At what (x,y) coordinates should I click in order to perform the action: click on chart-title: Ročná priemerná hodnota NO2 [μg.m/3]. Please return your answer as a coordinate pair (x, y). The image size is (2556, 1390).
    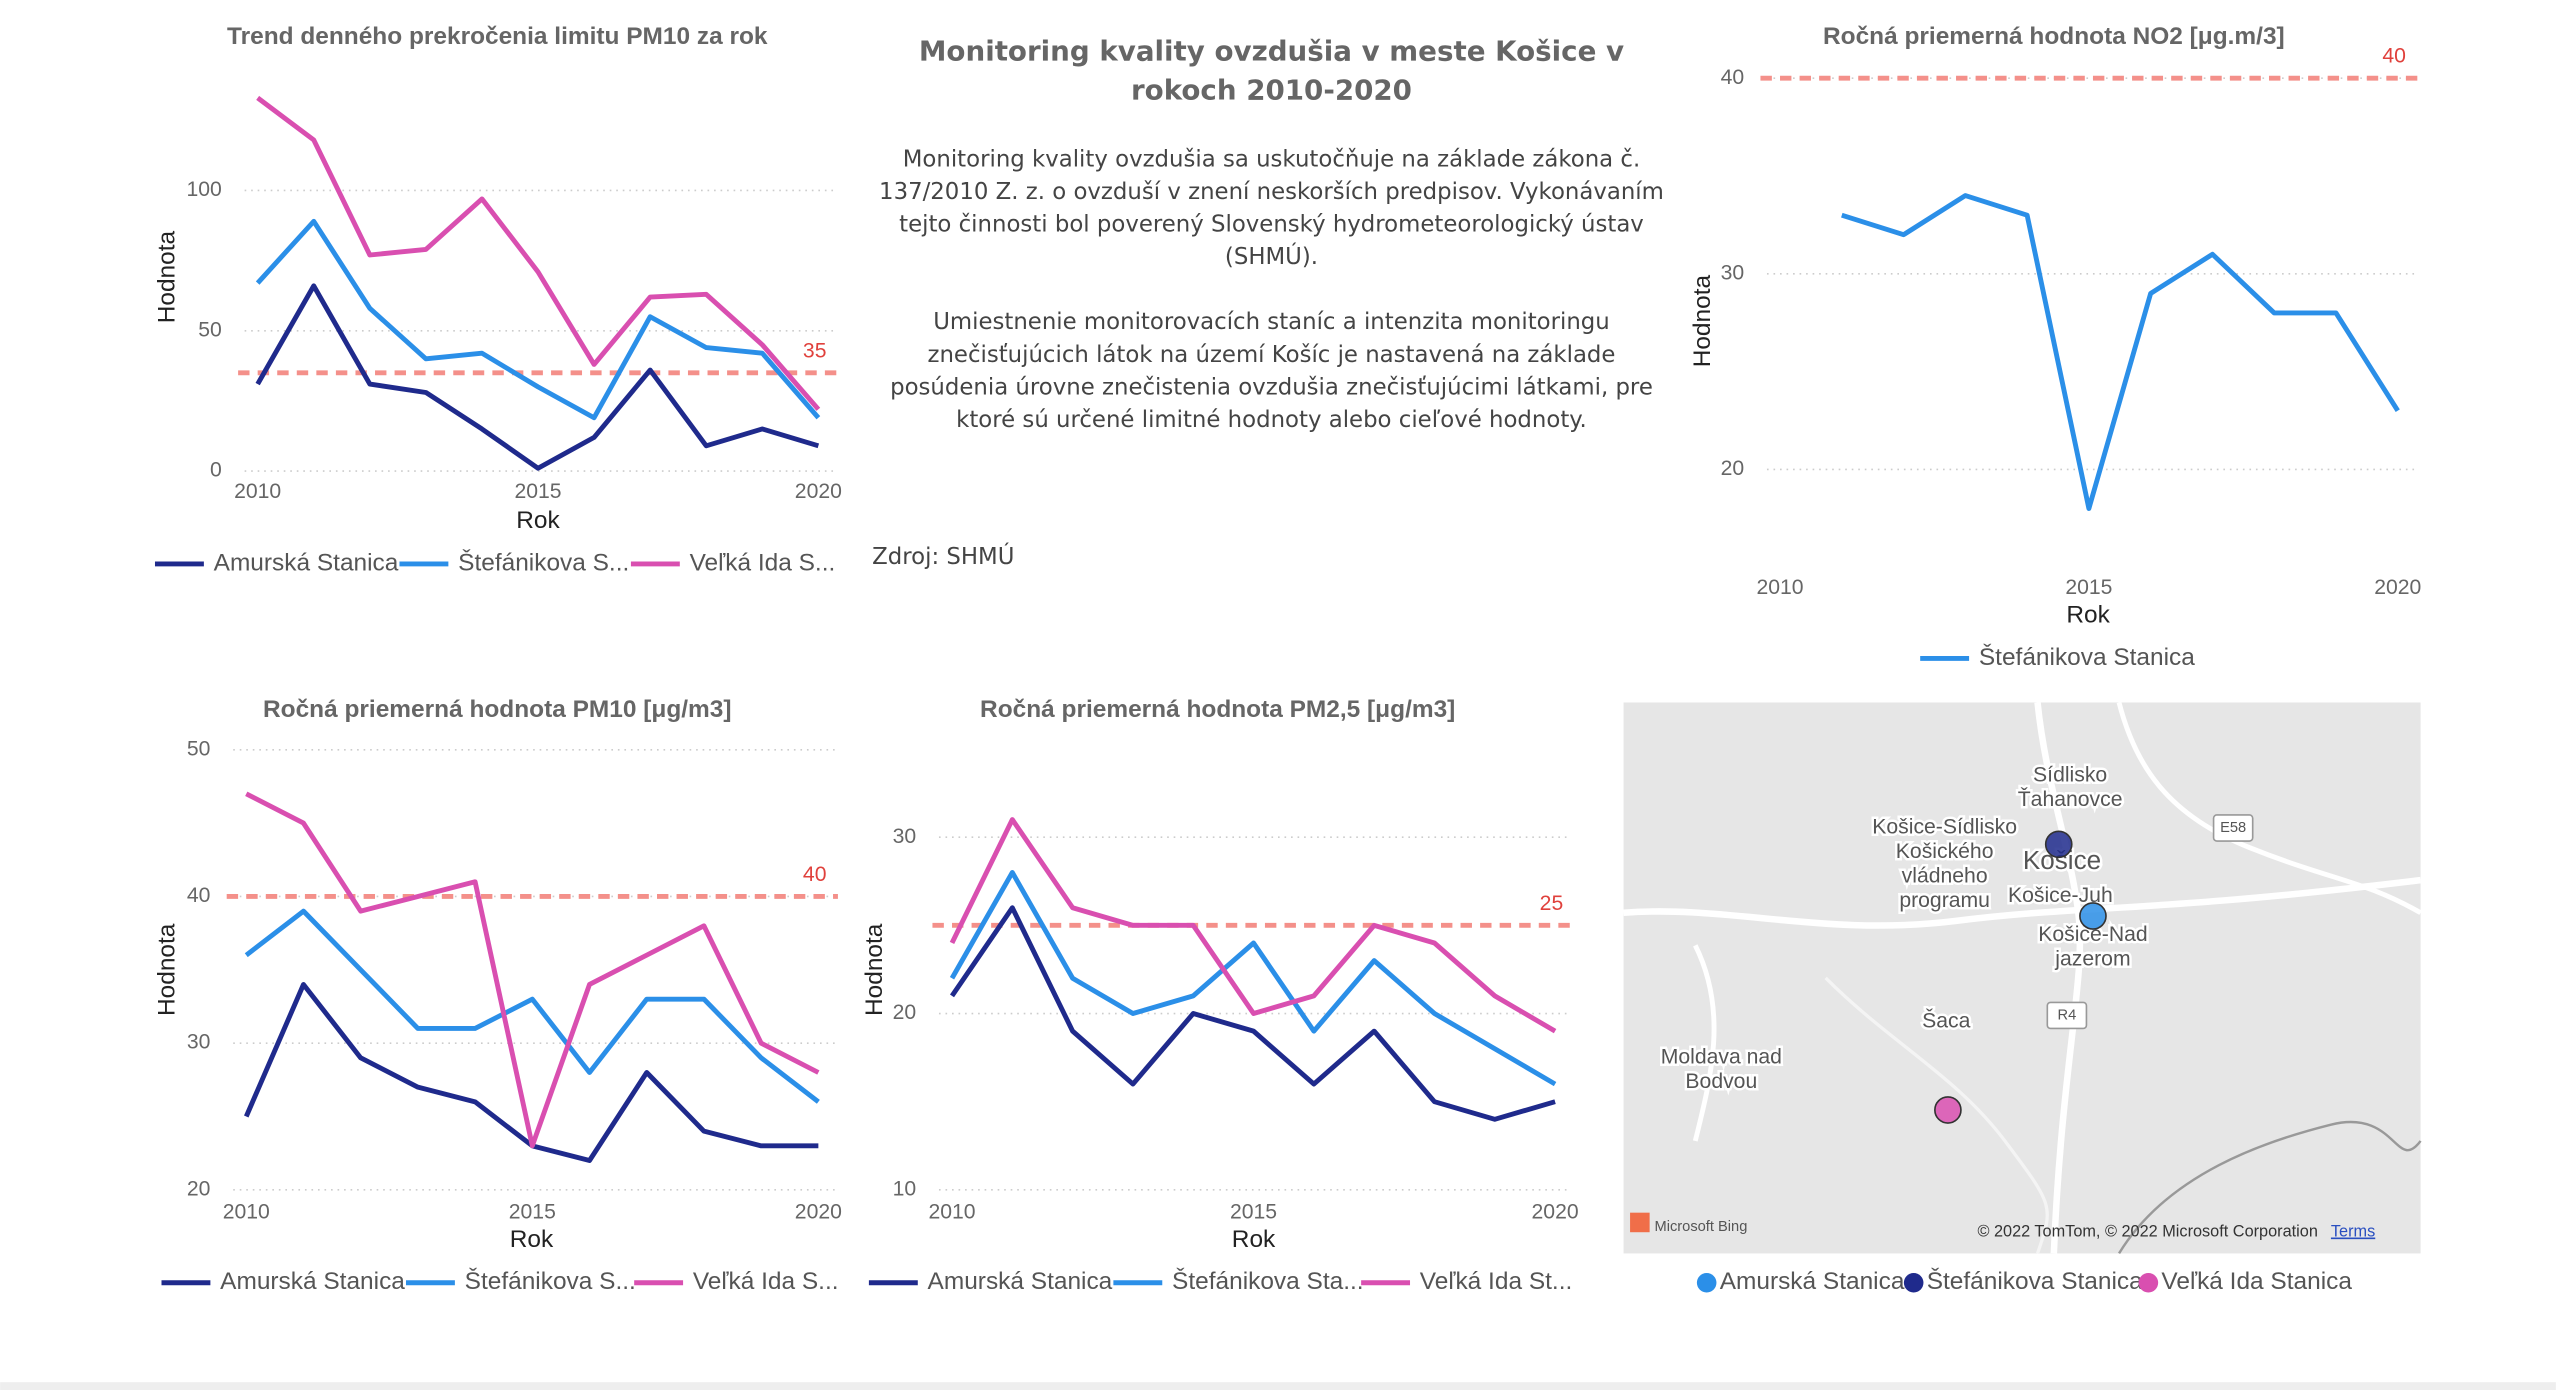
    Looking at the image, I should click on (2054, 36).